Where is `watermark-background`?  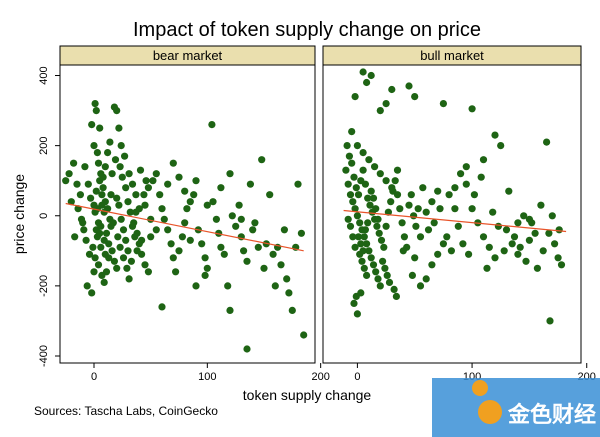
watermark-background is located at coordinates (516, 407).